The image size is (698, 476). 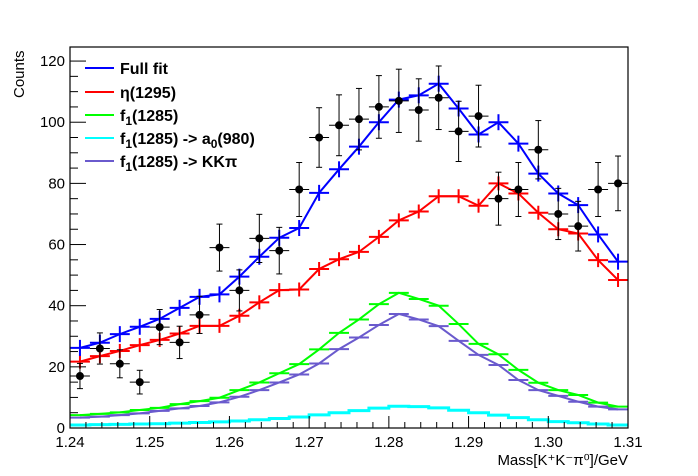 I want to click on y-tick-label: 20, so click(x=56, y=367).